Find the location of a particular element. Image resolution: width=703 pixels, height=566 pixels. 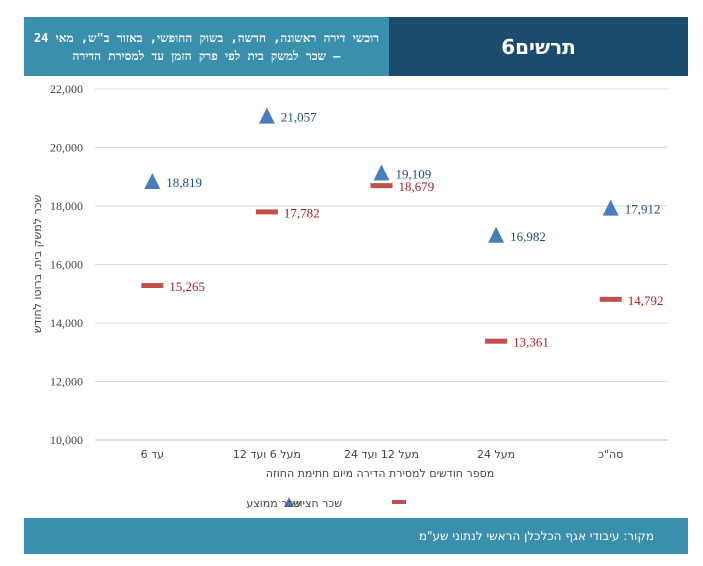

y-tick-label: 18,000 is located at coordinates (66, 206).